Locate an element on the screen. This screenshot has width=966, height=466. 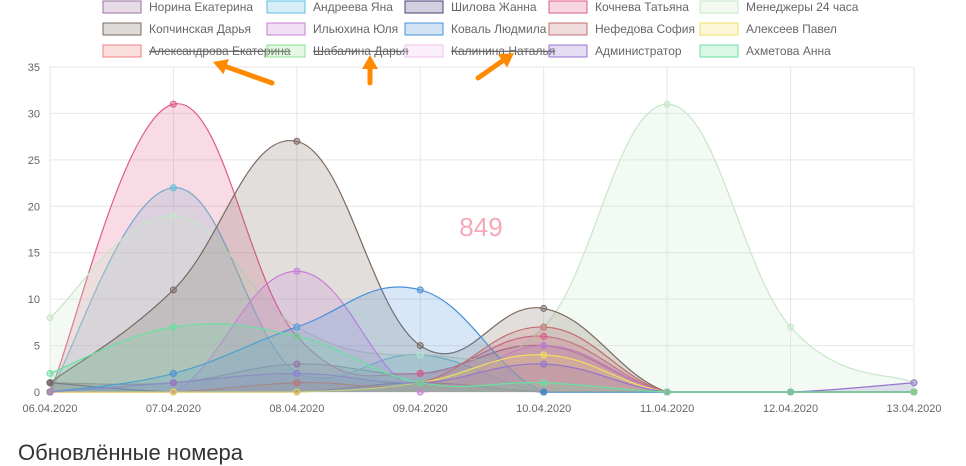
arrow-annotation is located at coordinates (494, 67).